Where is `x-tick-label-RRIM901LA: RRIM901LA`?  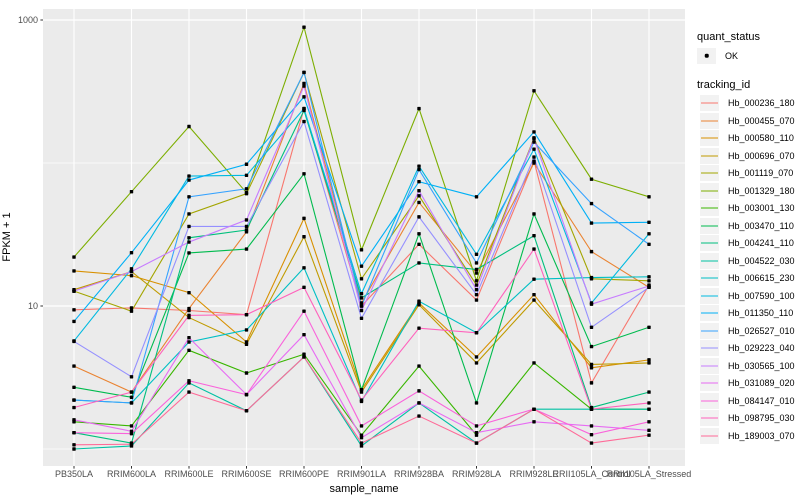
x-tick-label-RRIM901LA: RRIM901LA is located at coordinates (361, 474).